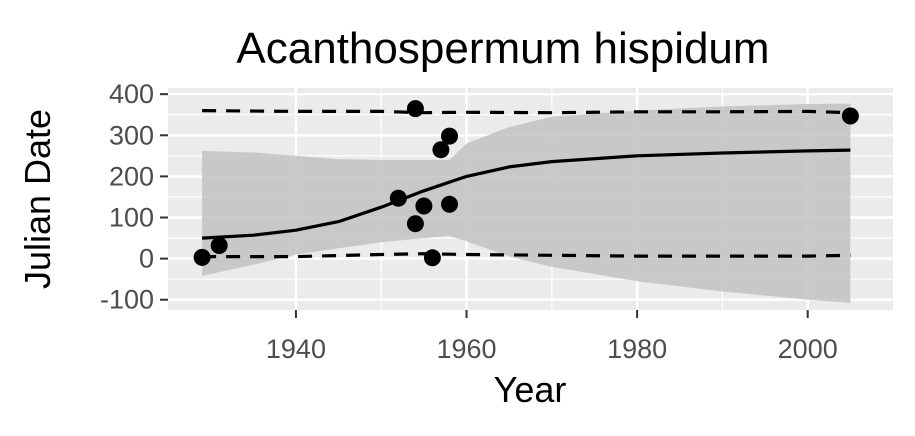 Image resolution: width=915 pixels, height=436 pixels. Describe the element at coordinates (552, 337) in the screenshot. I see `x-axis: 1940 1960 1980 2000` at that location.